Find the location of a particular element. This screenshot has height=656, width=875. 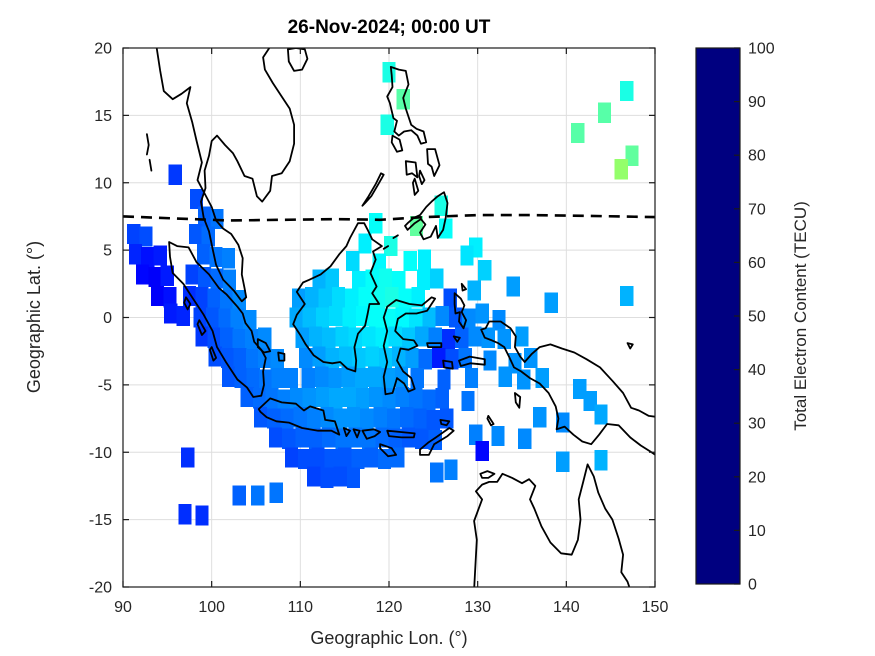

y-tick-label: -15 is located at coordinates (100, 520).